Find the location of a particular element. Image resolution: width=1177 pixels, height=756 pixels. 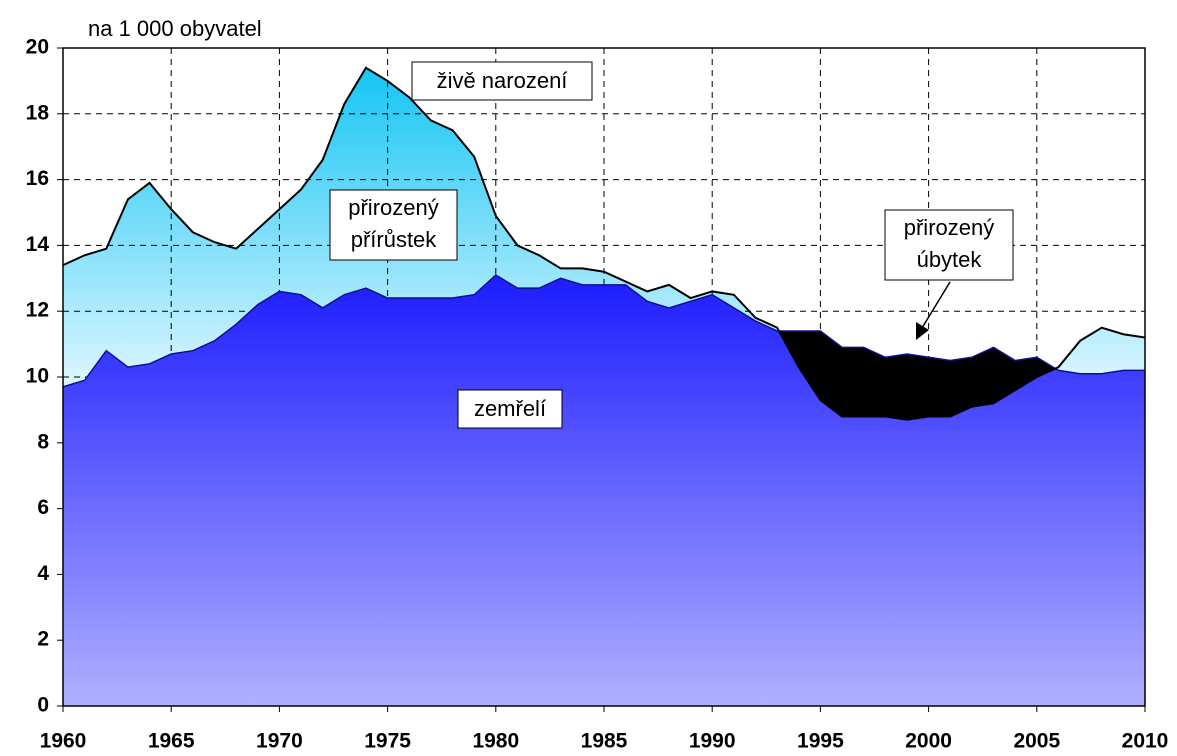

y-tick-label: 8 is located at coordinates (43, 441).